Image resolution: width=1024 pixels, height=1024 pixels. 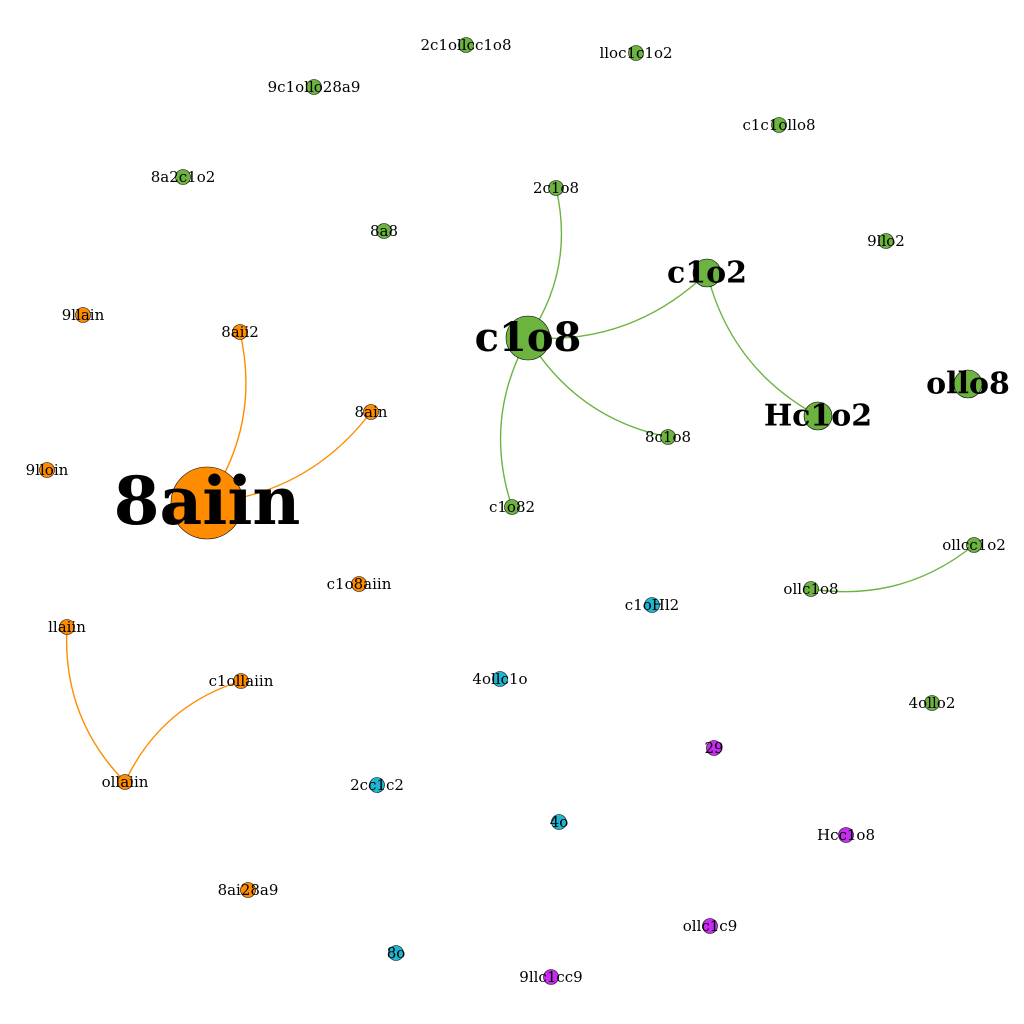 I want to click on node-label-fchor: Hc1o2, so click(x=818, y=416).